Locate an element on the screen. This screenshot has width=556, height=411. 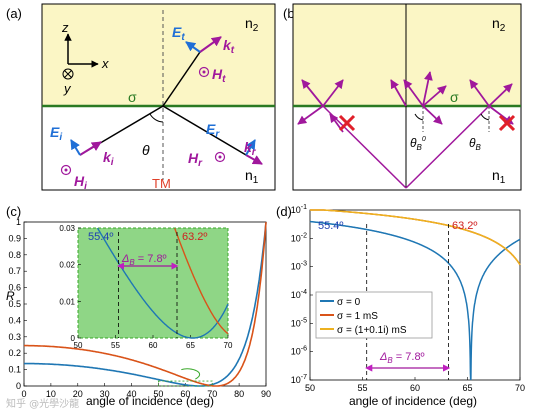
n2-label: n2 is located at coordinates (252, 24).